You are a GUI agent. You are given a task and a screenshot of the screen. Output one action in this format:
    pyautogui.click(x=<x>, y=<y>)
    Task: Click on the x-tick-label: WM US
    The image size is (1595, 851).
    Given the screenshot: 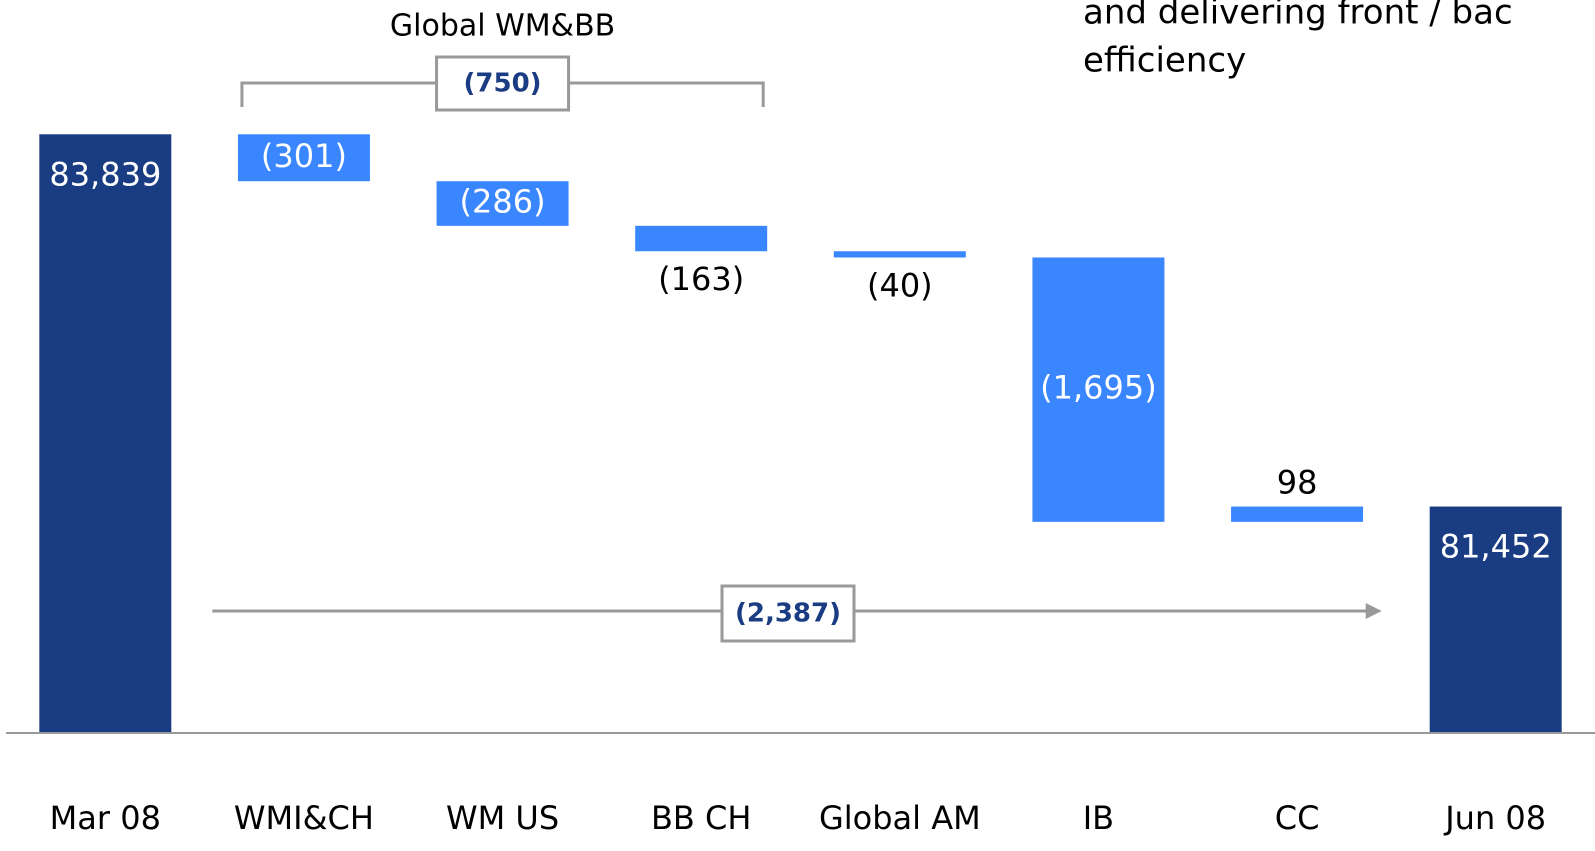 What is the action you would take?
    pyautogui.click(x=502, y=818)
    